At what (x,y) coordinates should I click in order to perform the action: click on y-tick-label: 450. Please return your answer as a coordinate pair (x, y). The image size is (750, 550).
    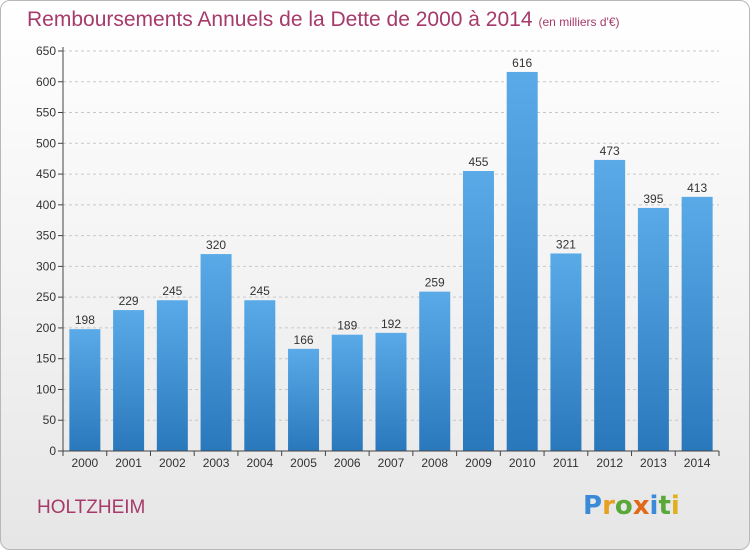
    Looking at the image, I should click on (46, 174).